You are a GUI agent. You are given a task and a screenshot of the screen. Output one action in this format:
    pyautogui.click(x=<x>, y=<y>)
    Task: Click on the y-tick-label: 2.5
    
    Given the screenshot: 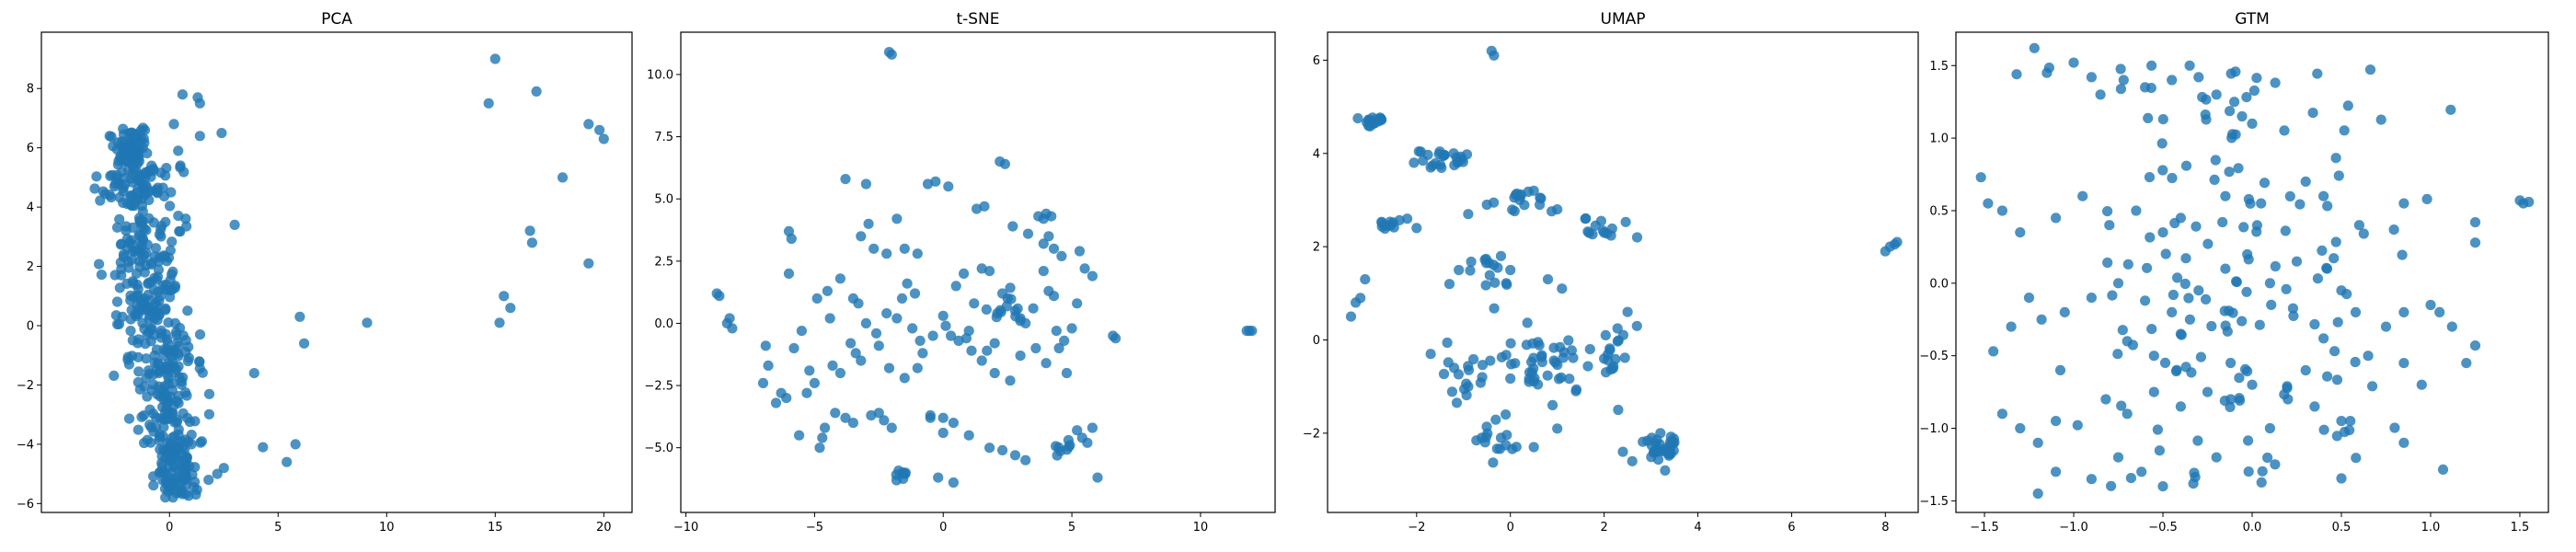 What is the action you would take?
    pyautogui.click(x=663, y=262)
    